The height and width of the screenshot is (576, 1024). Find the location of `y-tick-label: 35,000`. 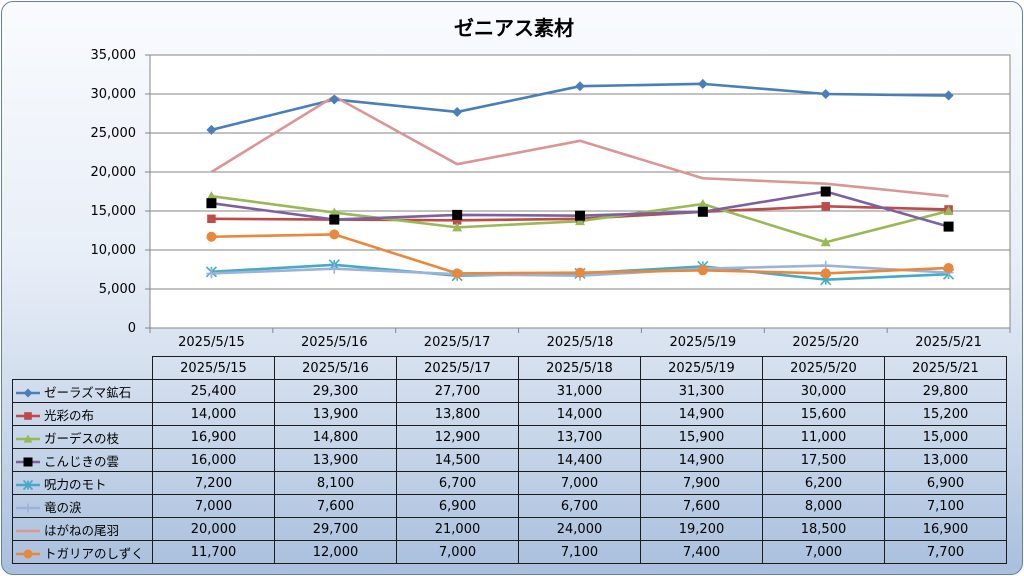

y-tick-label: 35,000 is located at coordinates (114, 55).